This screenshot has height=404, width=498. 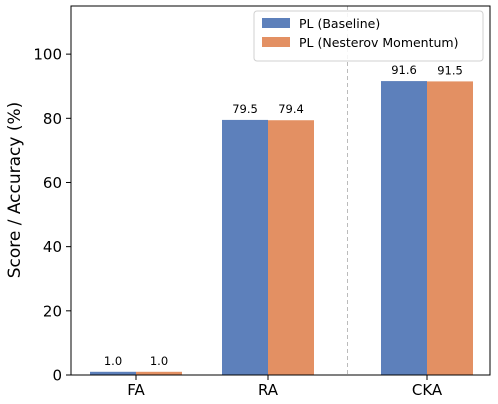 What do you see at coordinates (159, 361) in the screenshot?
I see `data-label-fa-series-2: 1.0` at bounding box center [159, 361].